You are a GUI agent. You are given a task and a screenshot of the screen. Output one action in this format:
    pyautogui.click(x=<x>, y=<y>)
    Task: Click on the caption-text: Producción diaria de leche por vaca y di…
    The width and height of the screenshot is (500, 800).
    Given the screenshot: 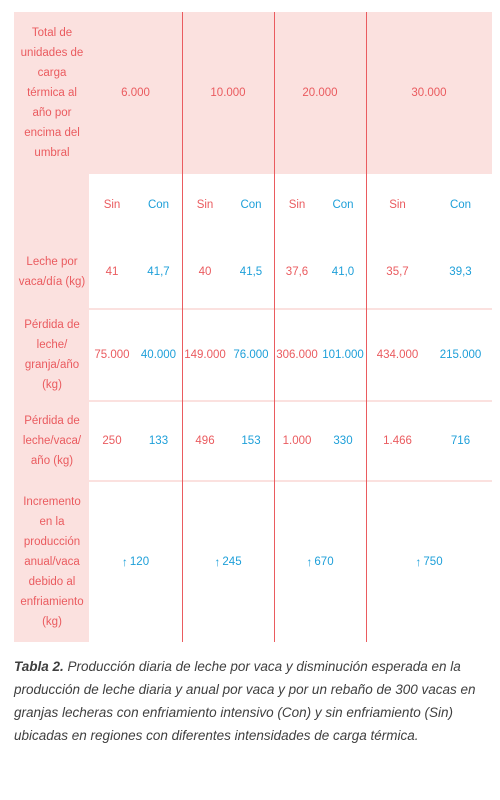 What is the action you would take?
    pyautogui.click(x=245, y=701)
    